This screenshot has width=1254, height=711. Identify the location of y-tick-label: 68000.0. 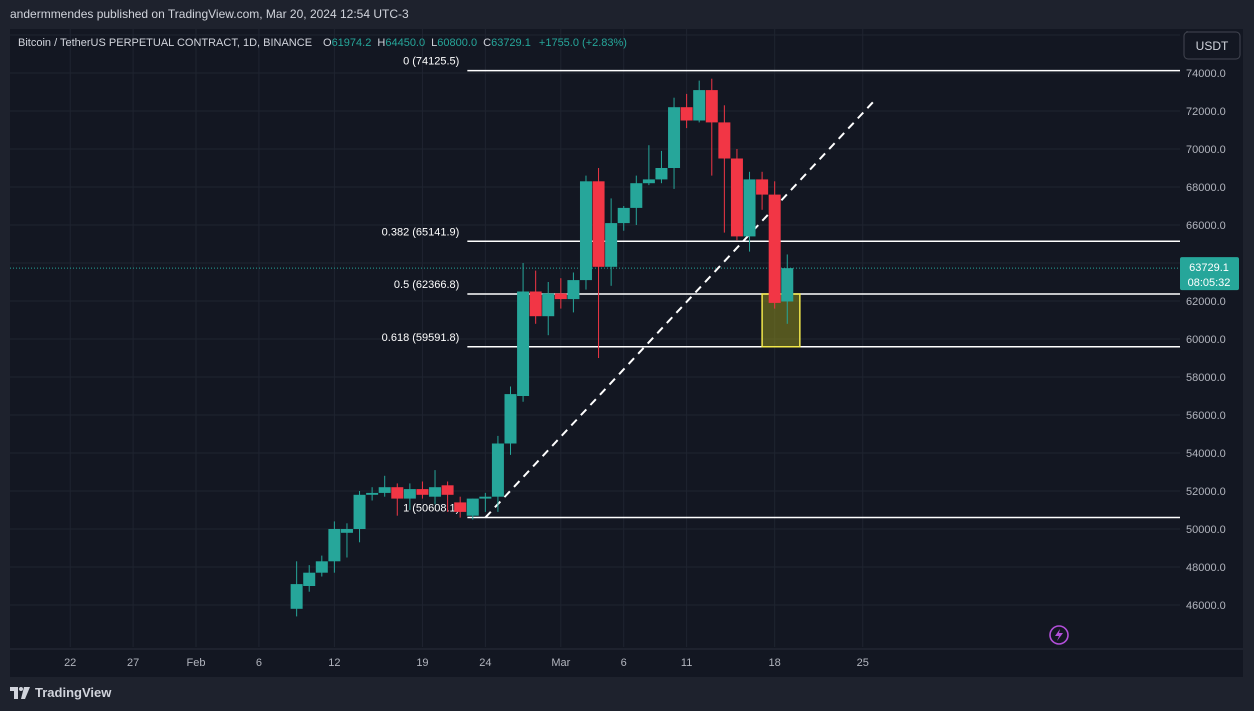
(1206, 188).